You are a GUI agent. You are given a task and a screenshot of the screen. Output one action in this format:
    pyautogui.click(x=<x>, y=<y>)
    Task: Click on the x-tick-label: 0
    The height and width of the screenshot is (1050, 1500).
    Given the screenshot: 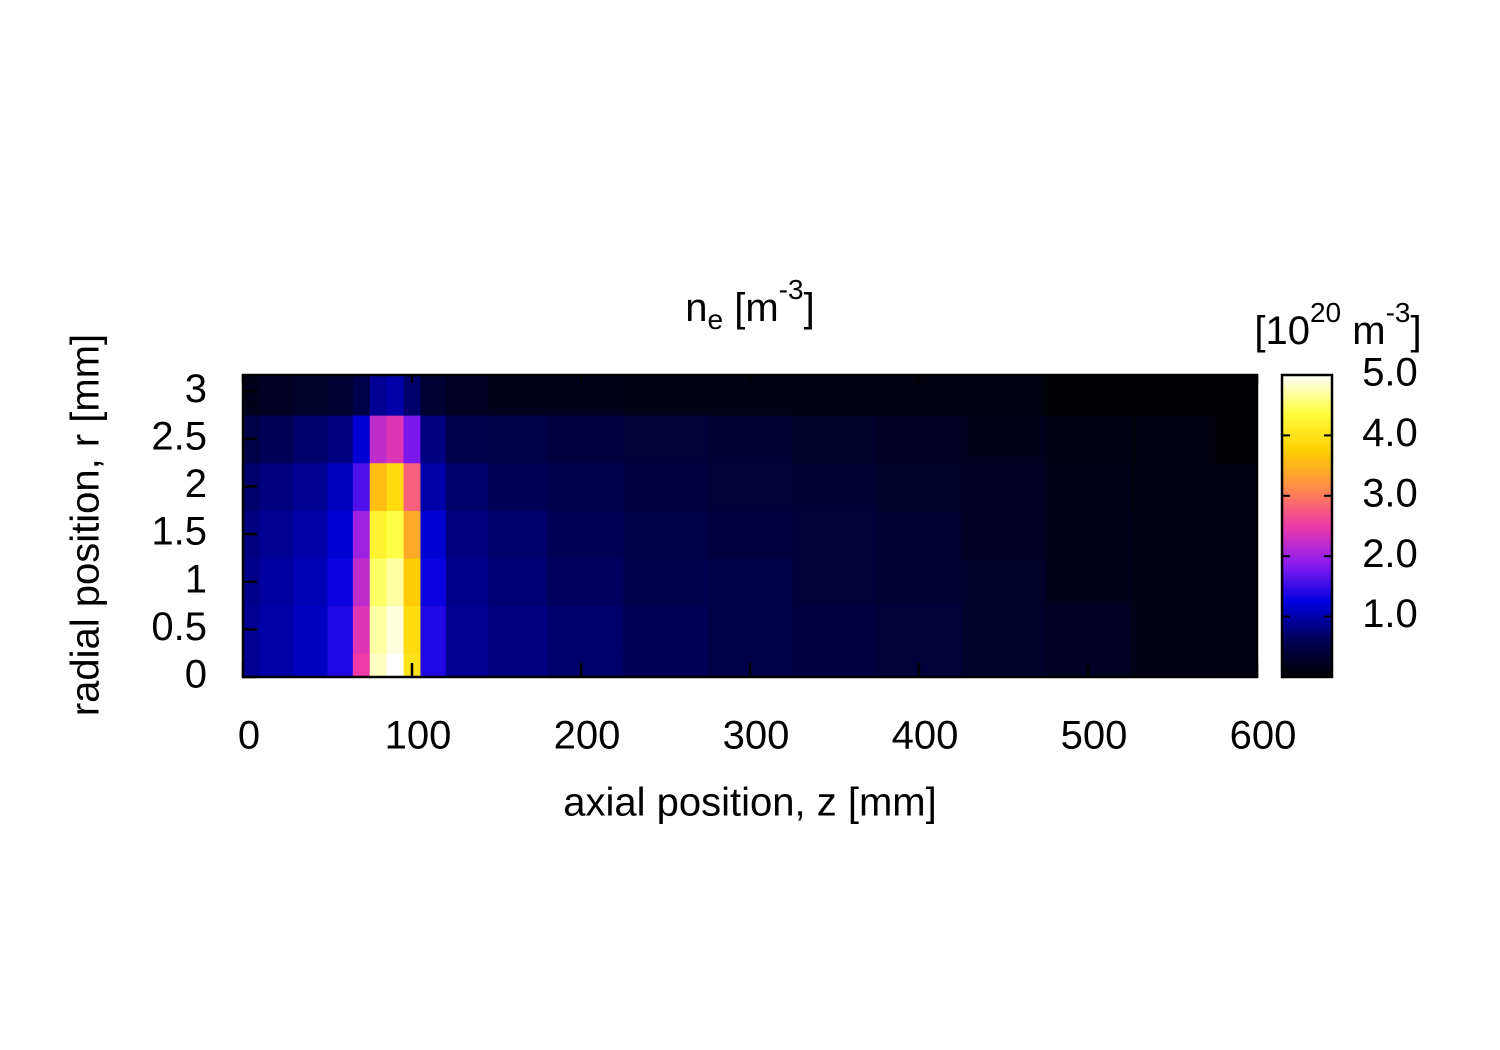 What is the action you would take?
    pyautogui.click(x=249, y=736)
    